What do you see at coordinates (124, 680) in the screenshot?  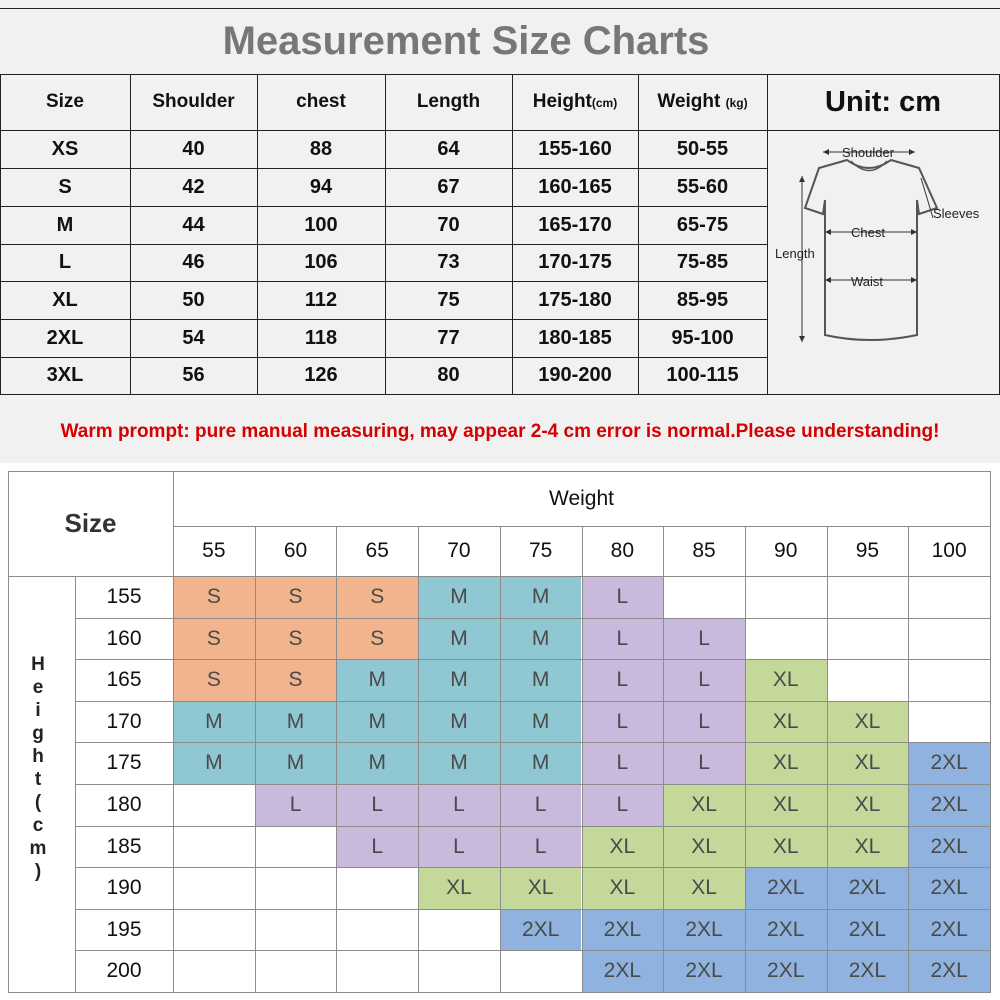 I see `height-value: 165` at bounding box center [124, 680].